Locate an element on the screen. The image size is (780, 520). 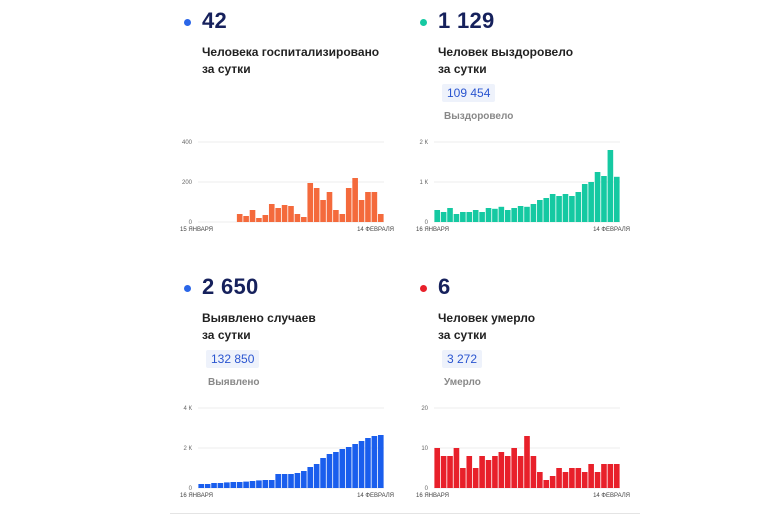
stat-value: 42 is located at coordinates (215, 20).